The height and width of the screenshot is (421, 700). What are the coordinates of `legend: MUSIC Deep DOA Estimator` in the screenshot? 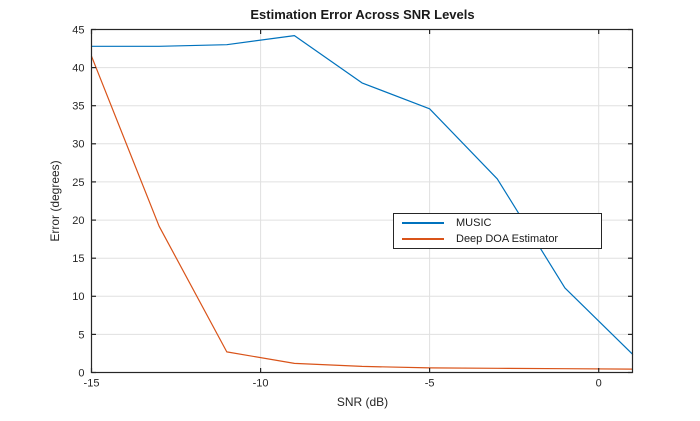 It's located at (497, 231).